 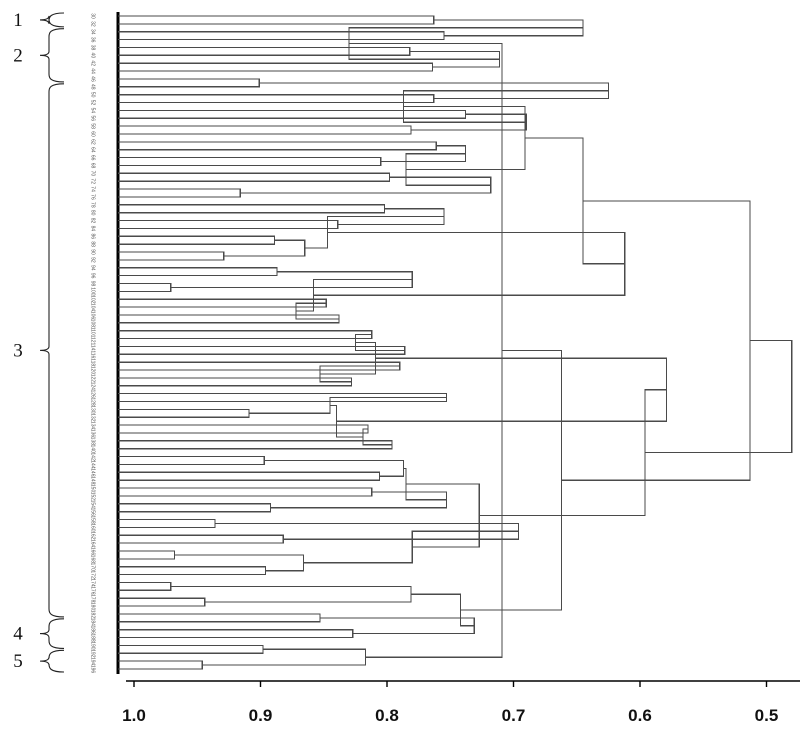 What do you see at coordinates (93, 574) in the screenshot?
I see `leaf-label: 172` at bounding box center [93, 574].